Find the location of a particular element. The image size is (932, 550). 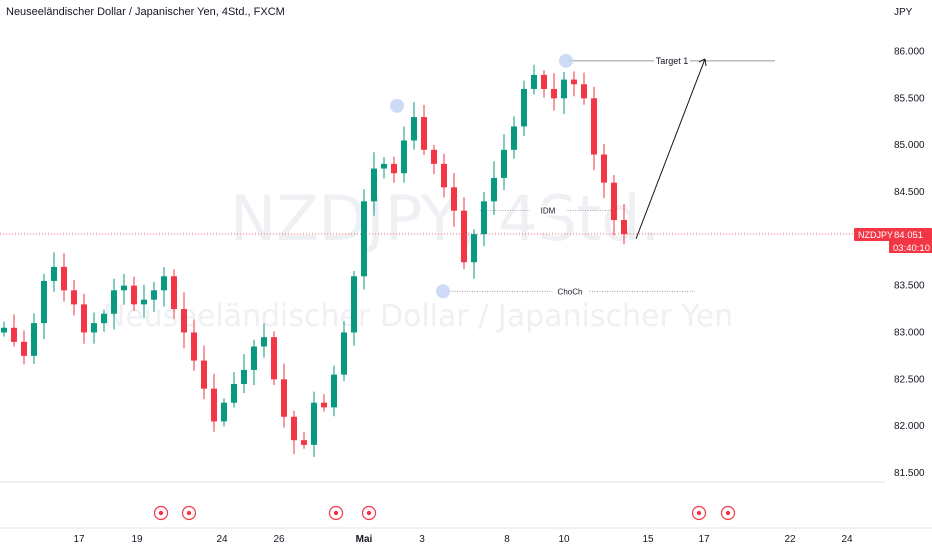

arrow-head is located at coordinates (702, 62).